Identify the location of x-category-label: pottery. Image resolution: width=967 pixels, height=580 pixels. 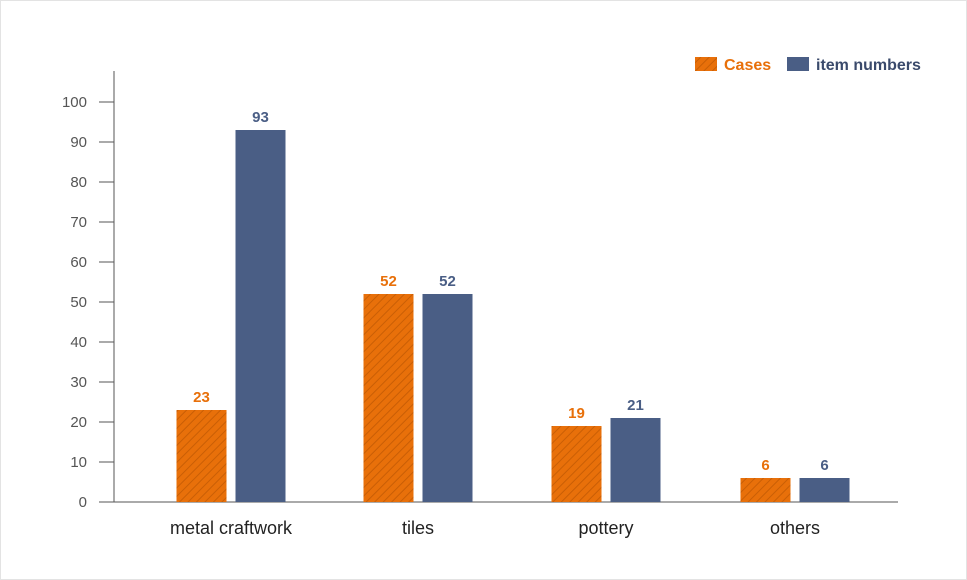
(605, 528).